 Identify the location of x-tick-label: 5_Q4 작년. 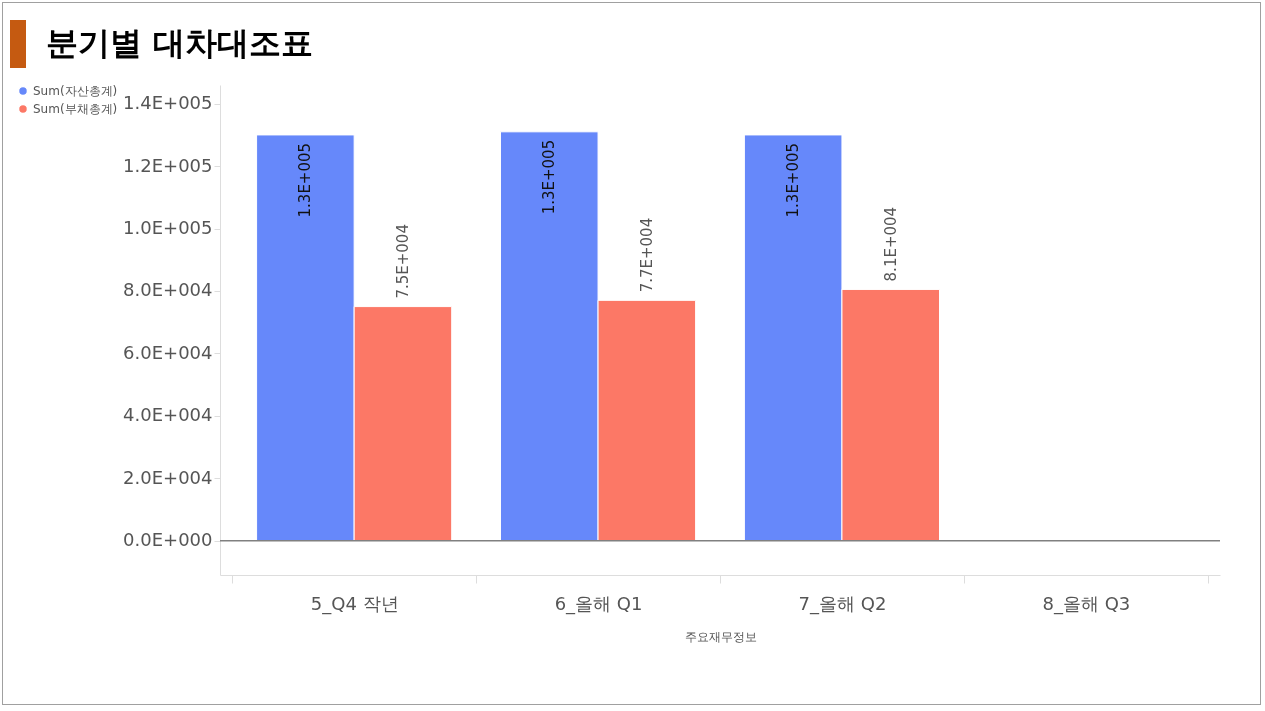
(354, 603).